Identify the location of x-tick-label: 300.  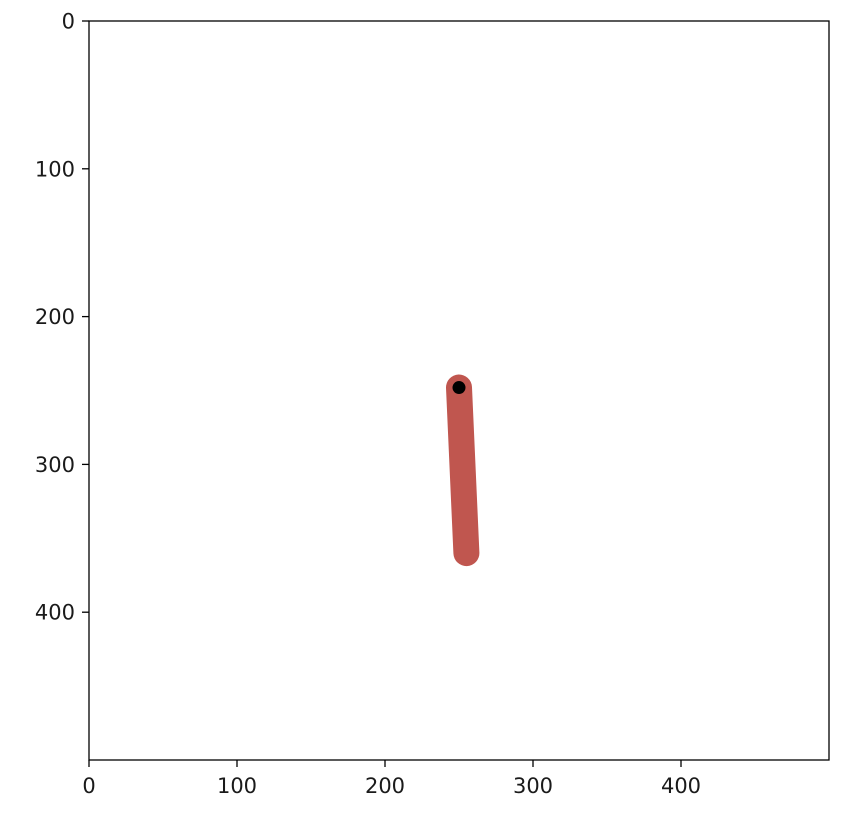
(533, 786).